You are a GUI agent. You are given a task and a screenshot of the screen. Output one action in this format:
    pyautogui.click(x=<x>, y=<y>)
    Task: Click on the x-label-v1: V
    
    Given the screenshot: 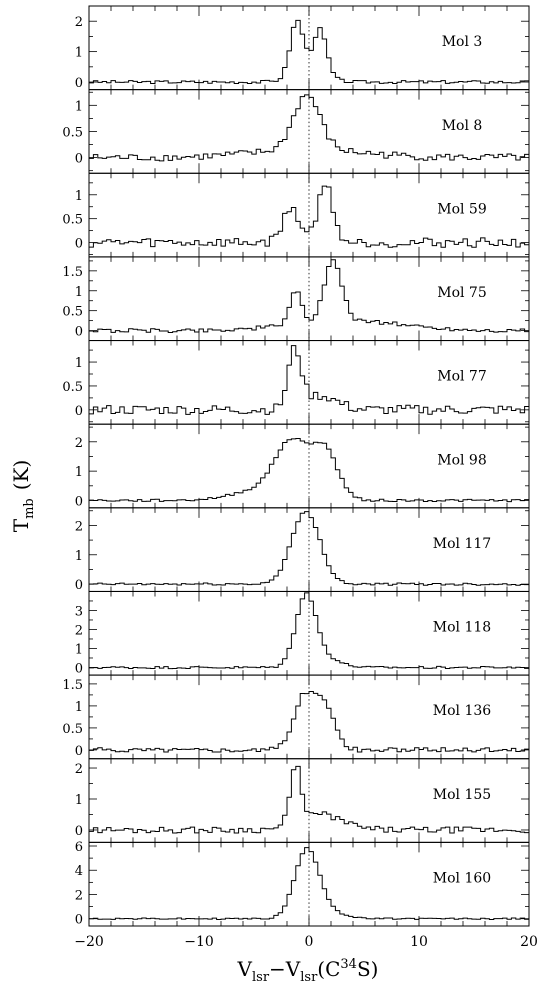 What is the action you would take?
    pyautogui.click(x=245, y=969)
    